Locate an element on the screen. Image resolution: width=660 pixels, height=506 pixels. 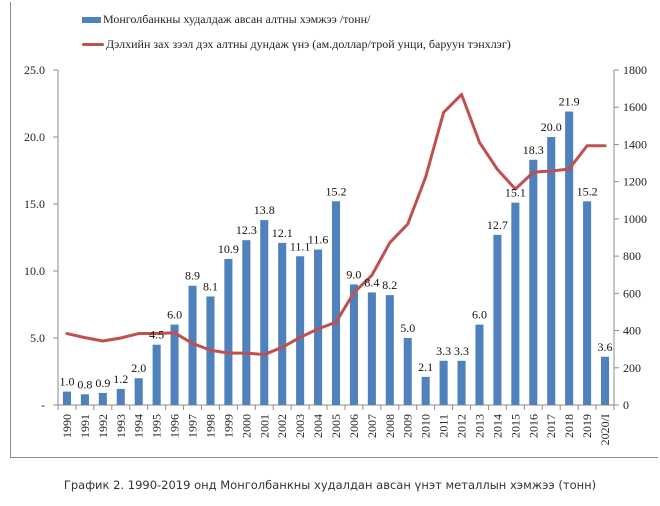
x-axis-tick-label: 2014 is located at coordinates (497, 426).